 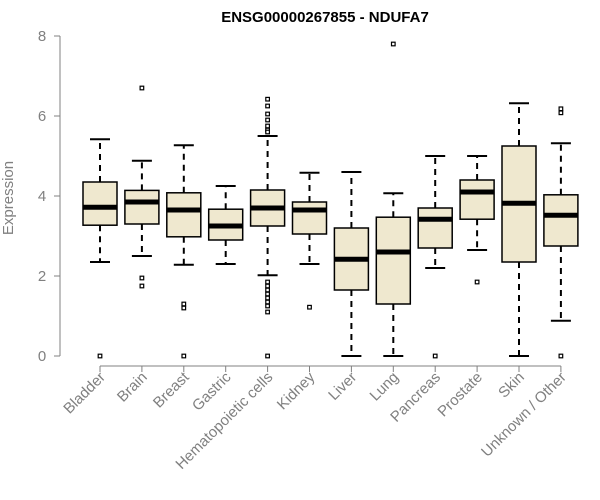 I want to click on y-tick-label: 4, so click(x=42, y=196).